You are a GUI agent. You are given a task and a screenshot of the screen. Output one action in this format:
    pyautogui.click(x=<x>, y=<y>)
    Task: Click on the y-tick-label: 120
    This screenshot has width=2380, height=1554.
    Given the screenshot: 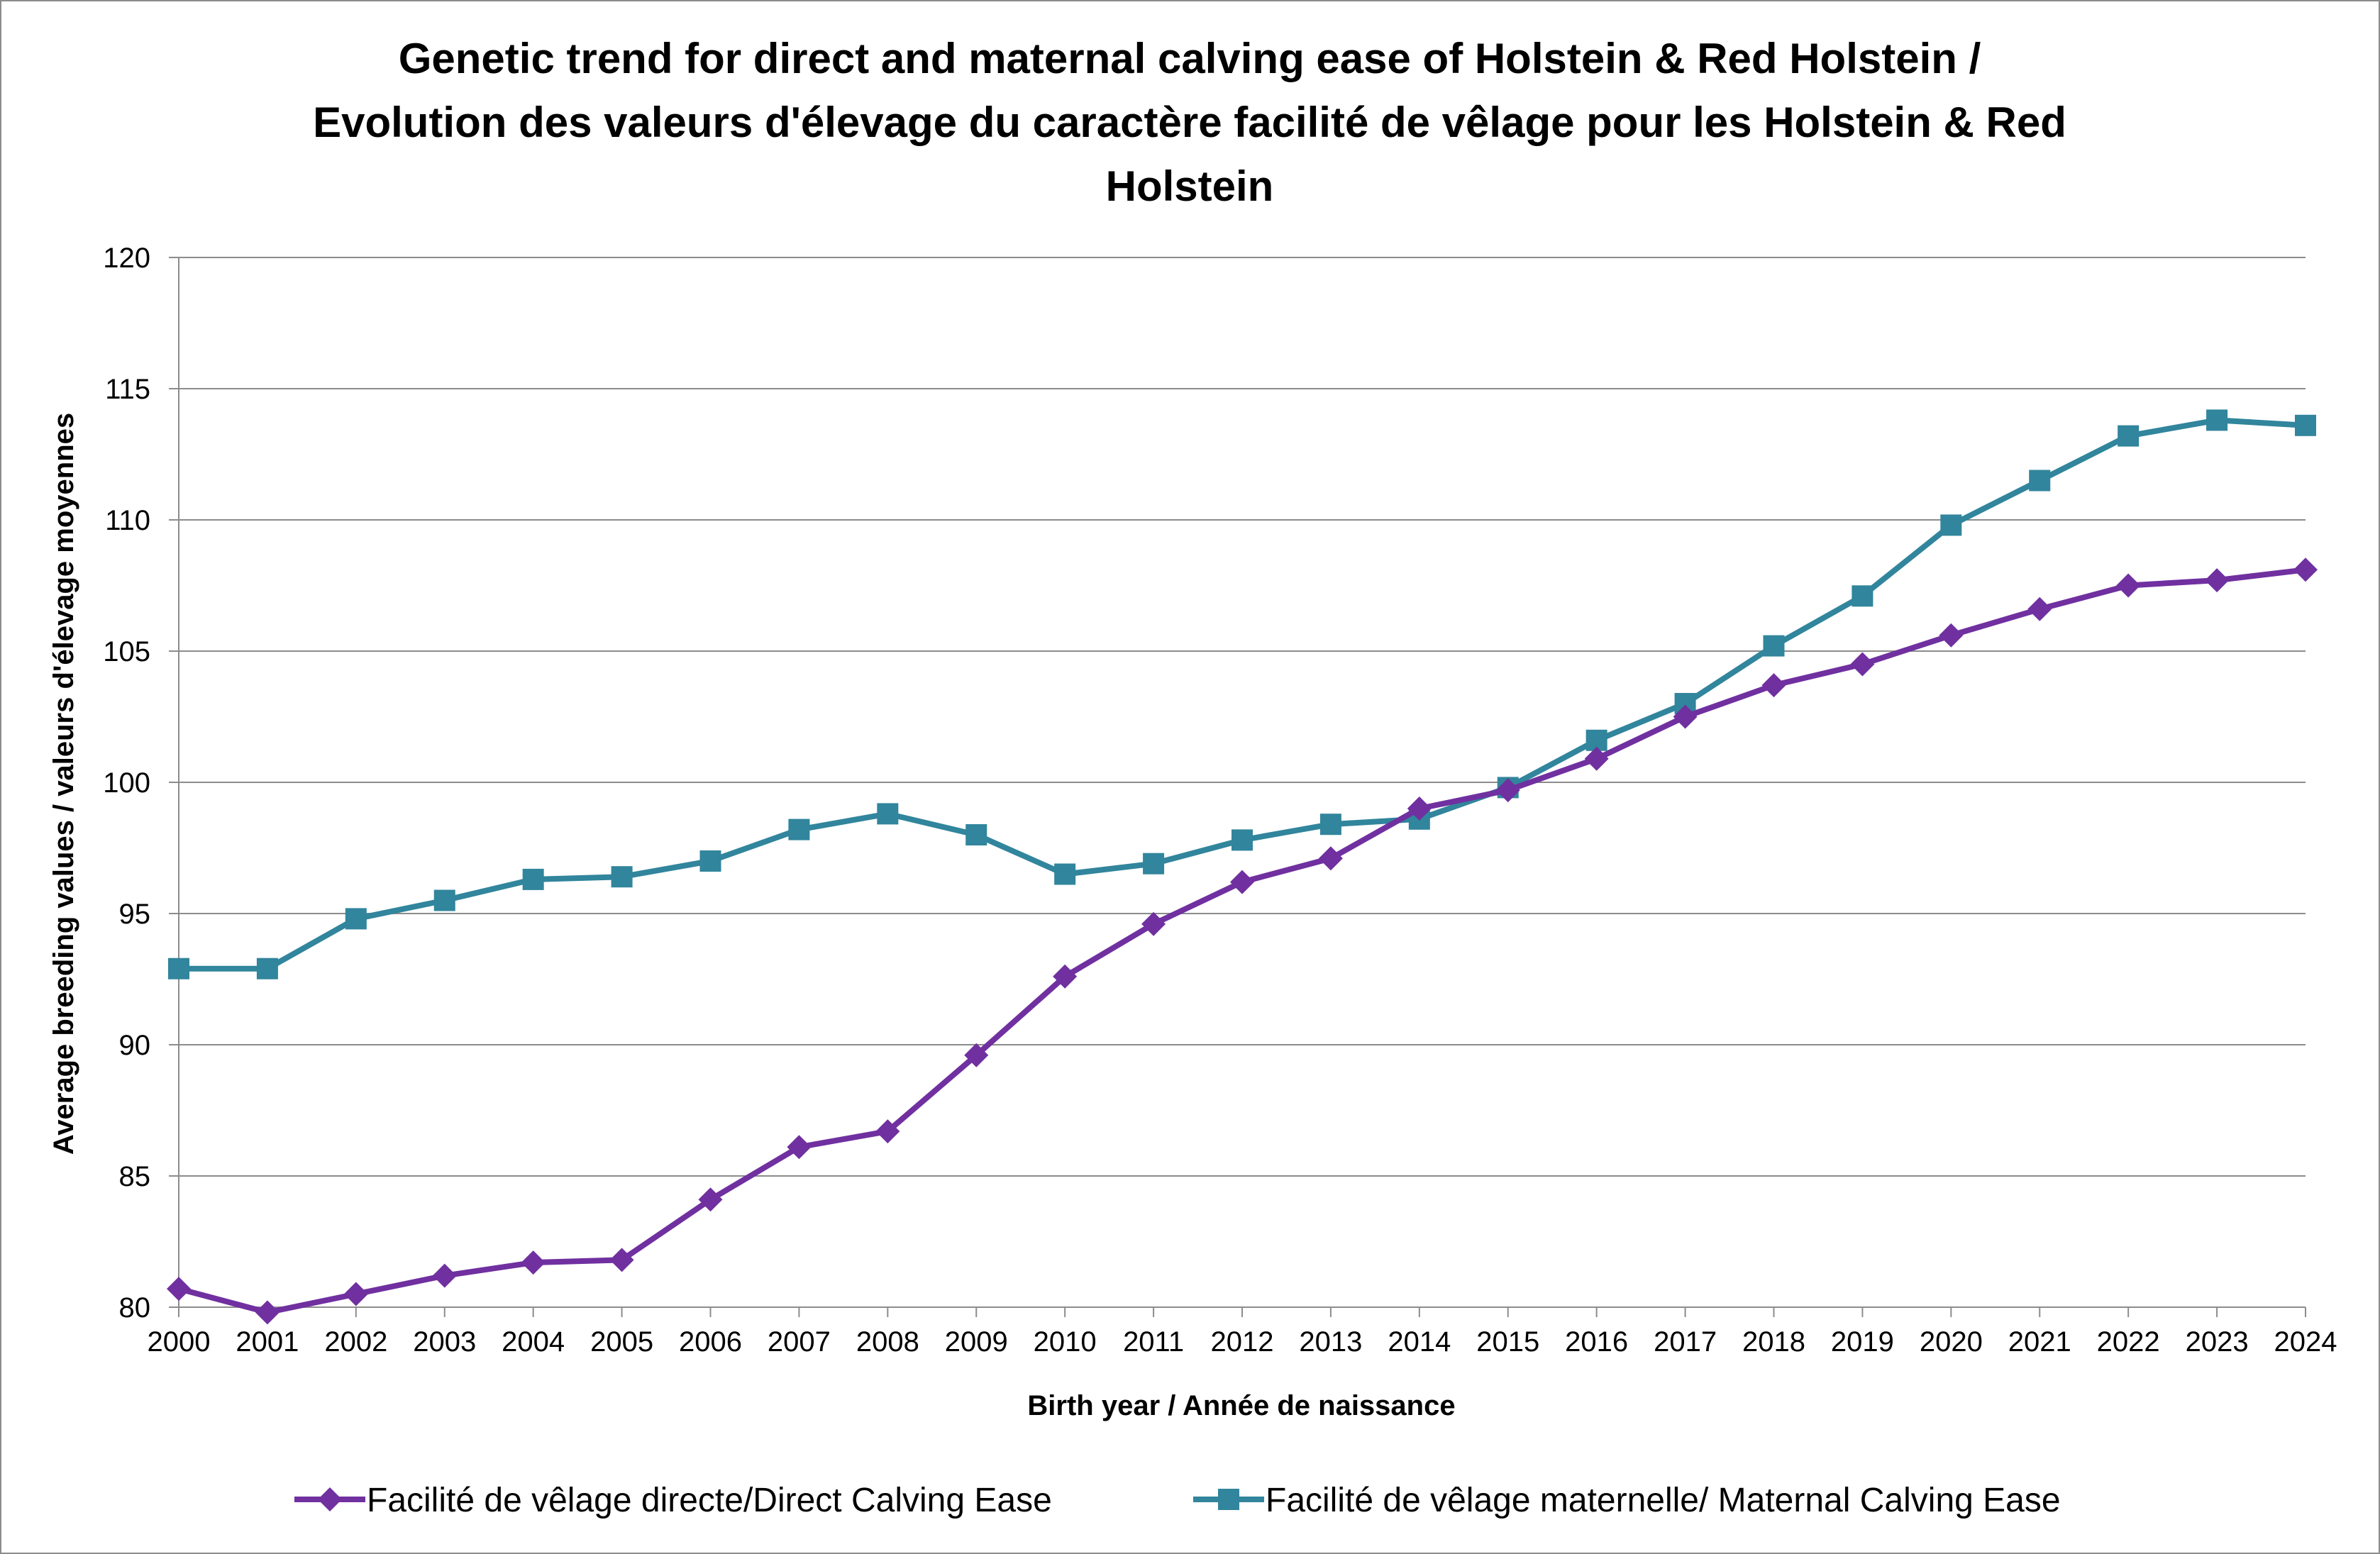 What is the action you would take?
    pyautogui.click(x=127, y=258)
    